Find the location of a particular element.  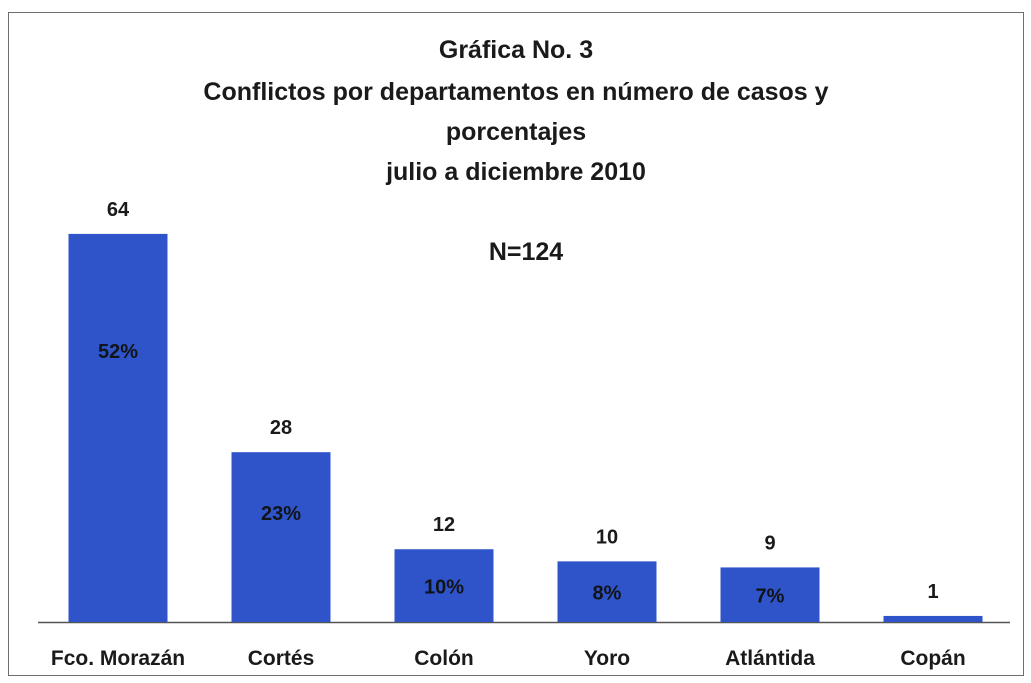

bar-value-label: 64 is located at coordinates (118, 210).